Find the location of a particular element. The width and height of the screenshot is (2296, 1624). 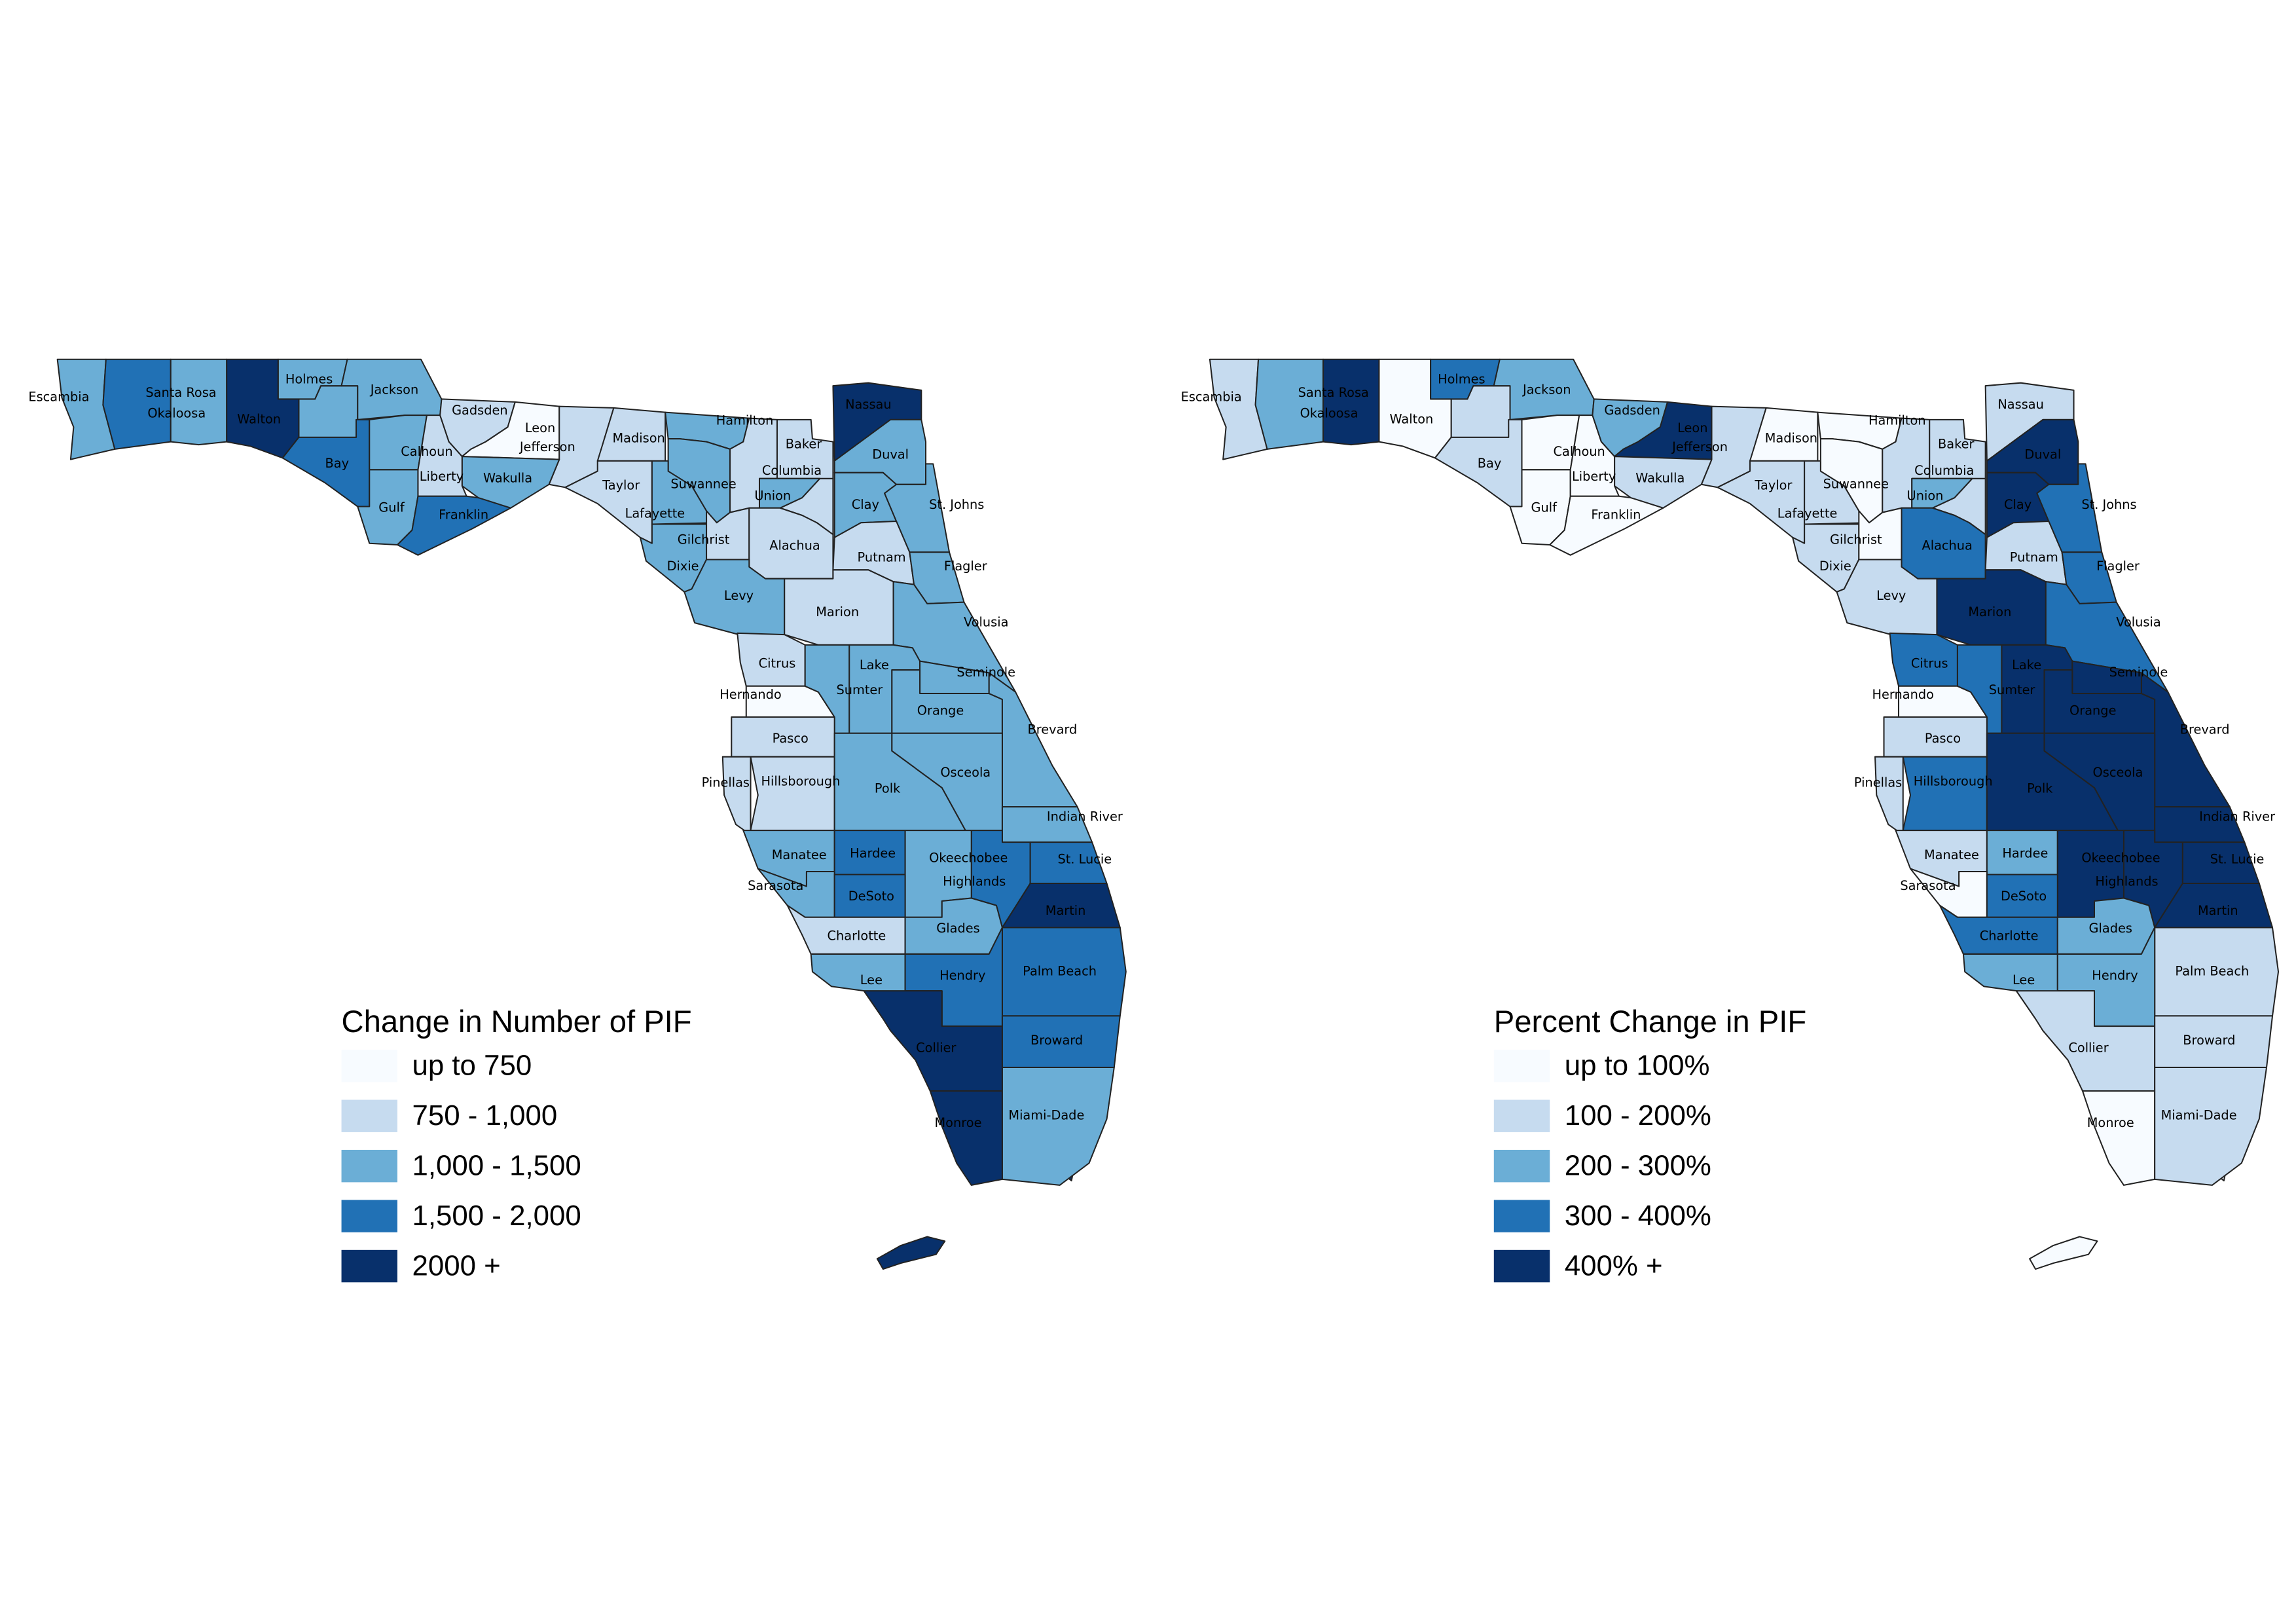

county-label-monroe: Monroe is located at coordinates (957, 1122).